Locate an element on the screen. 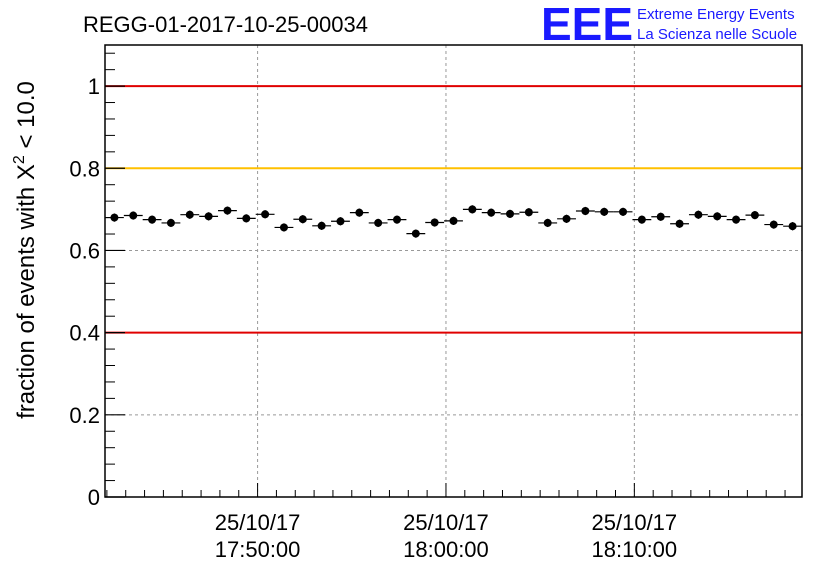 Image resolution: width=836 pixels, height=572 pixels. y-tick-label: 0 is located at coordinates (94, 497).